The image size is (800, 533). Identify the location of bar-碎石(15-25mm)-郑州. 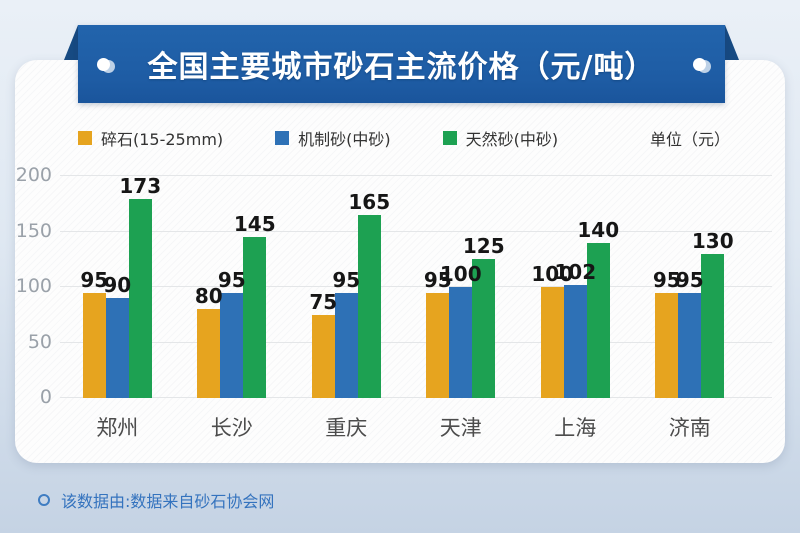
(94, 345).